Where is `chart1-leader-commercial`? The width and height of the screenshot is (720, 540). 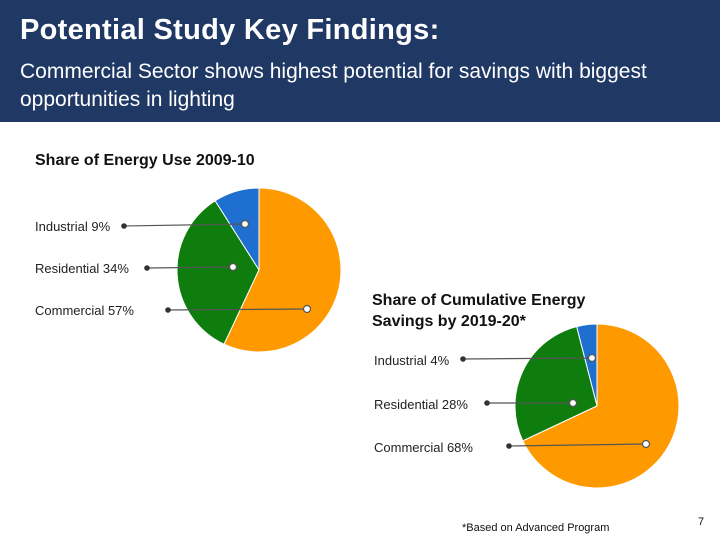 chart1-leader-commercial is located at coordinates (238, 309).